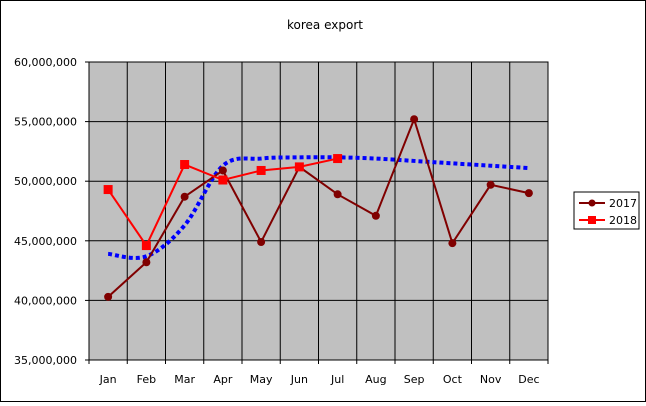  What do you see at coordinates (45, 122) in the screenshot?
I see `y-tick-label: 55,000,000` at bounding box center [45, 122].